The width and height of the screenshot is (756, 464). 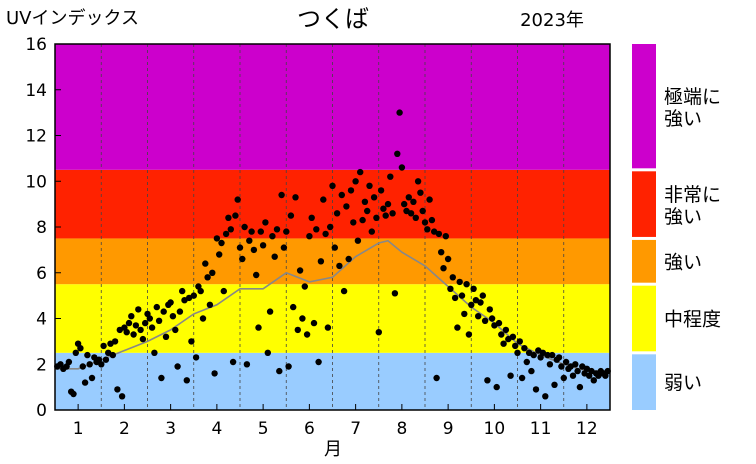 What do you see at coordinates (333, 19) in the screenshot?
I see `chart-title: つくば` at bounding box center [333, 19].